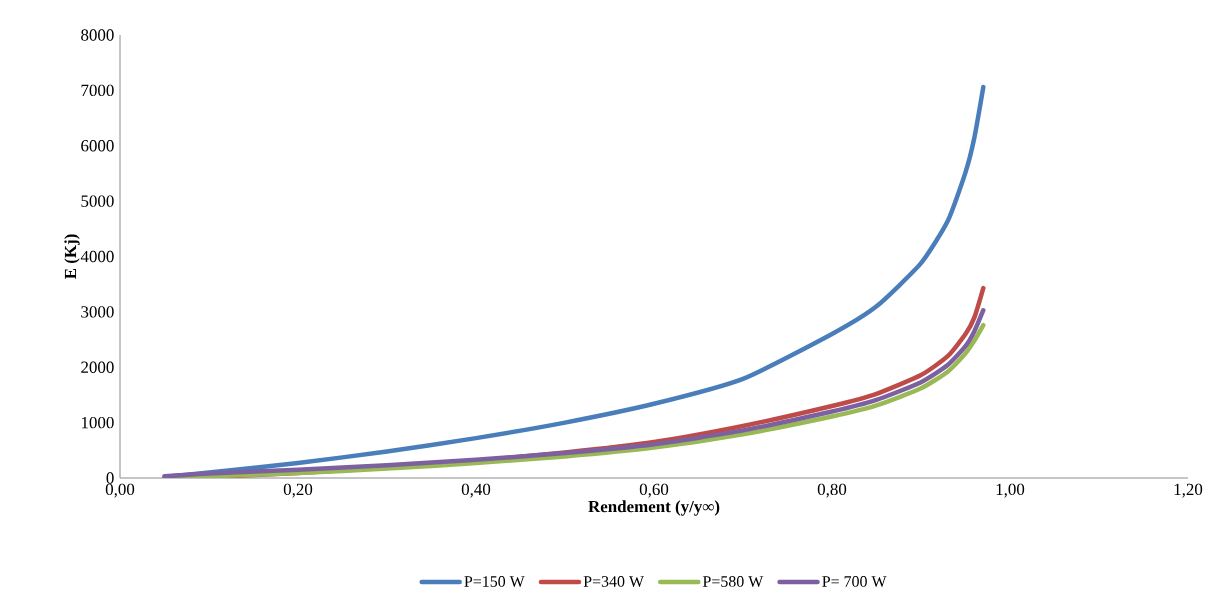  I want to click on y-tick-label: 0, so click(110, 478).